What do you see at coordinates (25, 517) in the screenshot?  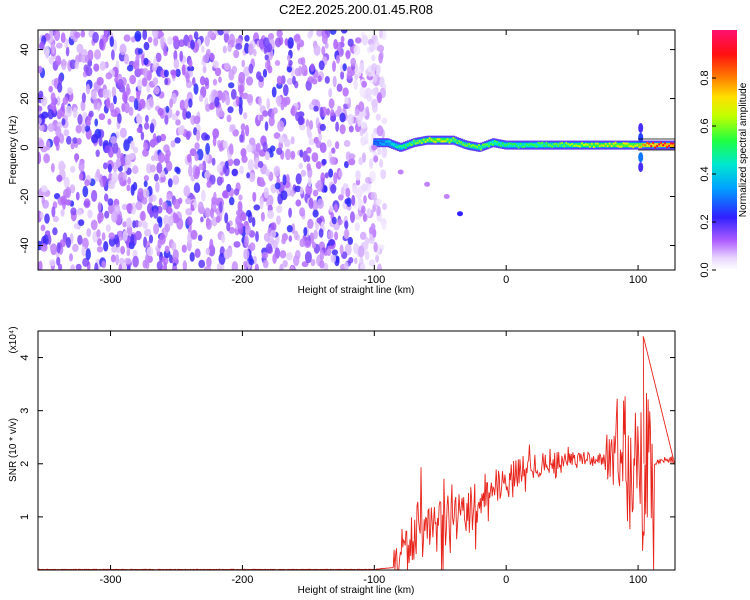 I see `y-tick-label: 1` at bounding box center [25, 517].